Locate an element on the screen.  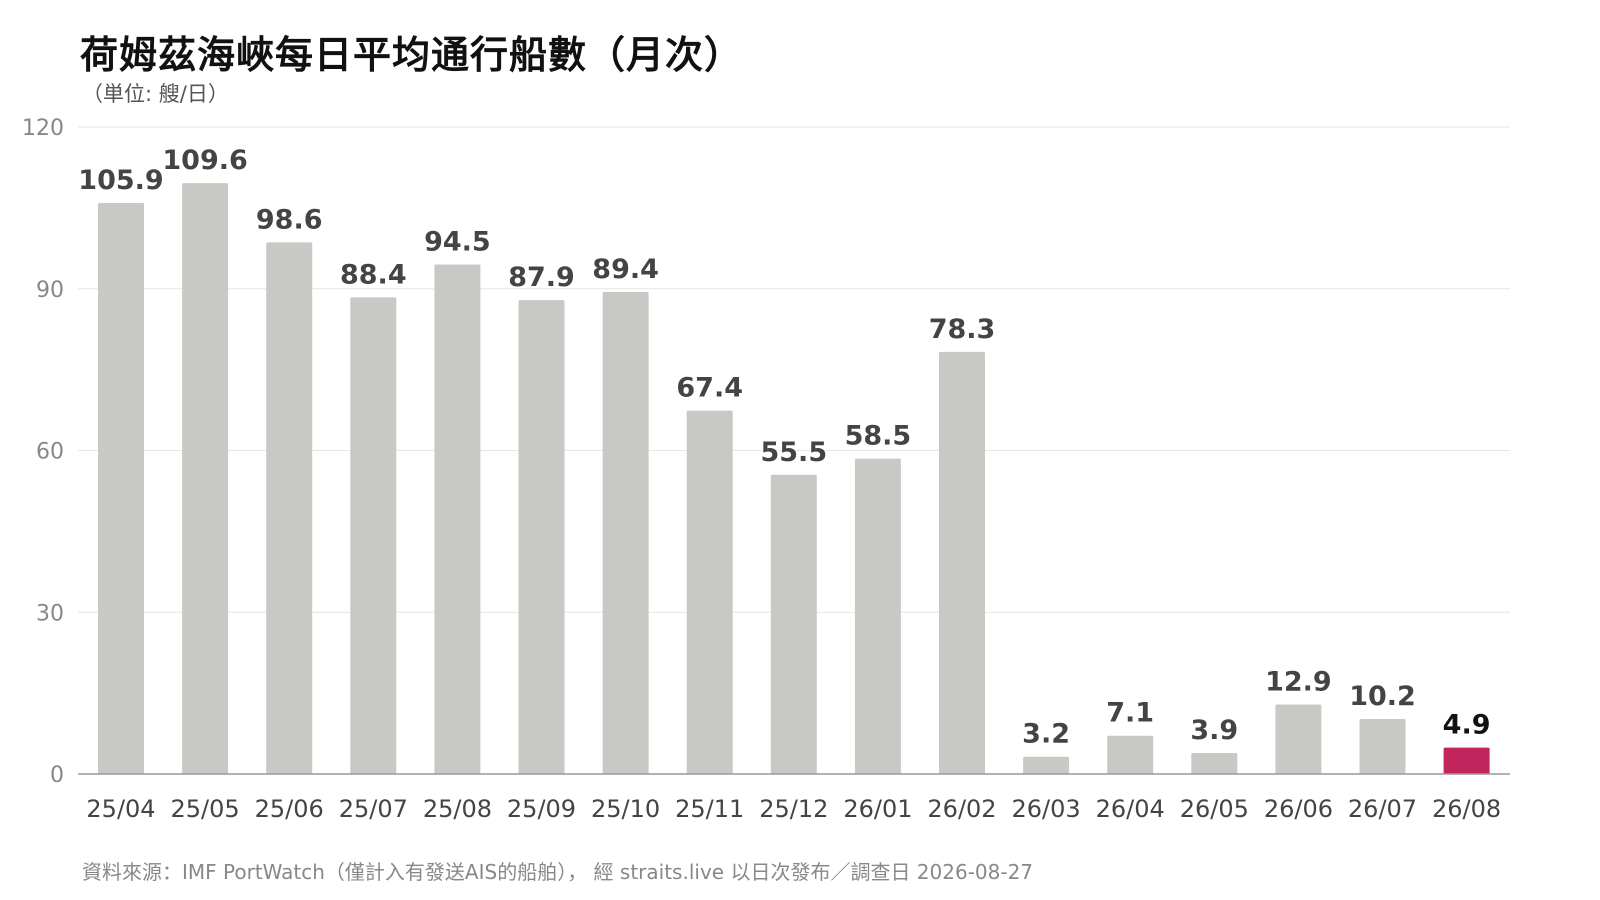
x-tick-label: 25/08 is located at coordinates (457, 809).